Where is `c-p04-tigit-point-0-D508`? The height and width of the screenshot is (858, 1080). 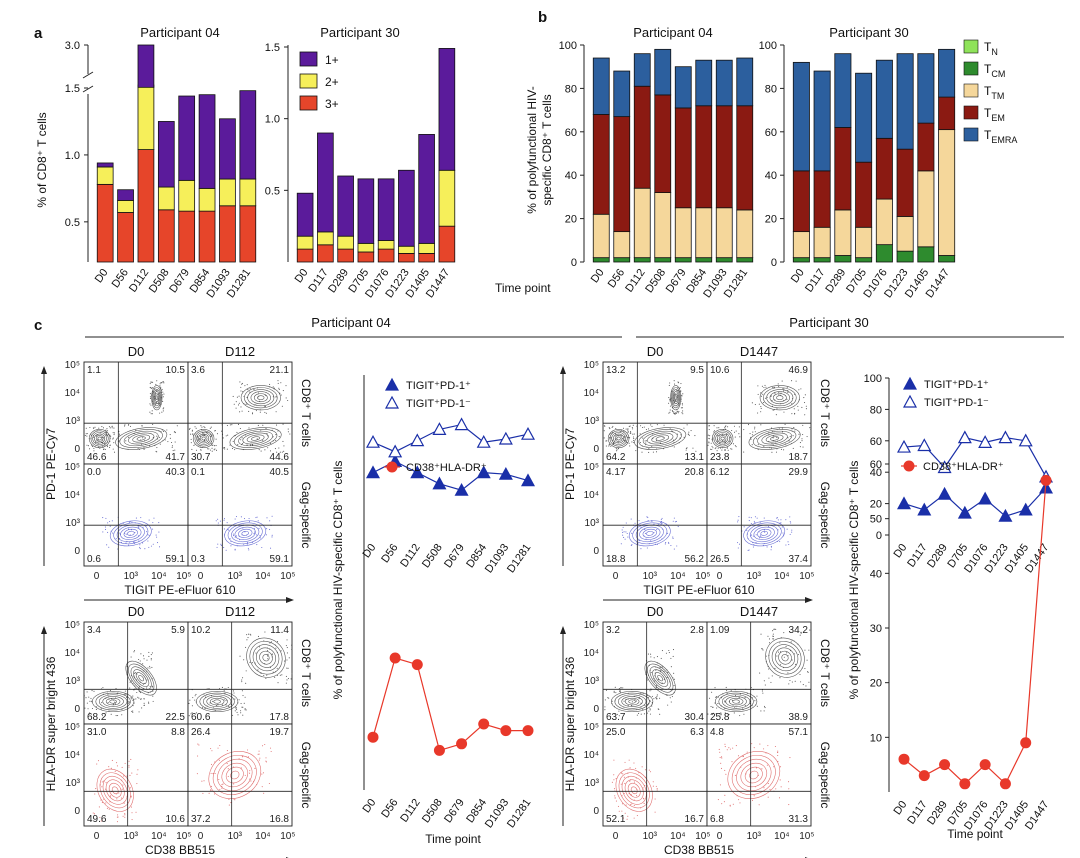
c-p04-tigit-point-0-D508 is located at coordinates (439, 483).